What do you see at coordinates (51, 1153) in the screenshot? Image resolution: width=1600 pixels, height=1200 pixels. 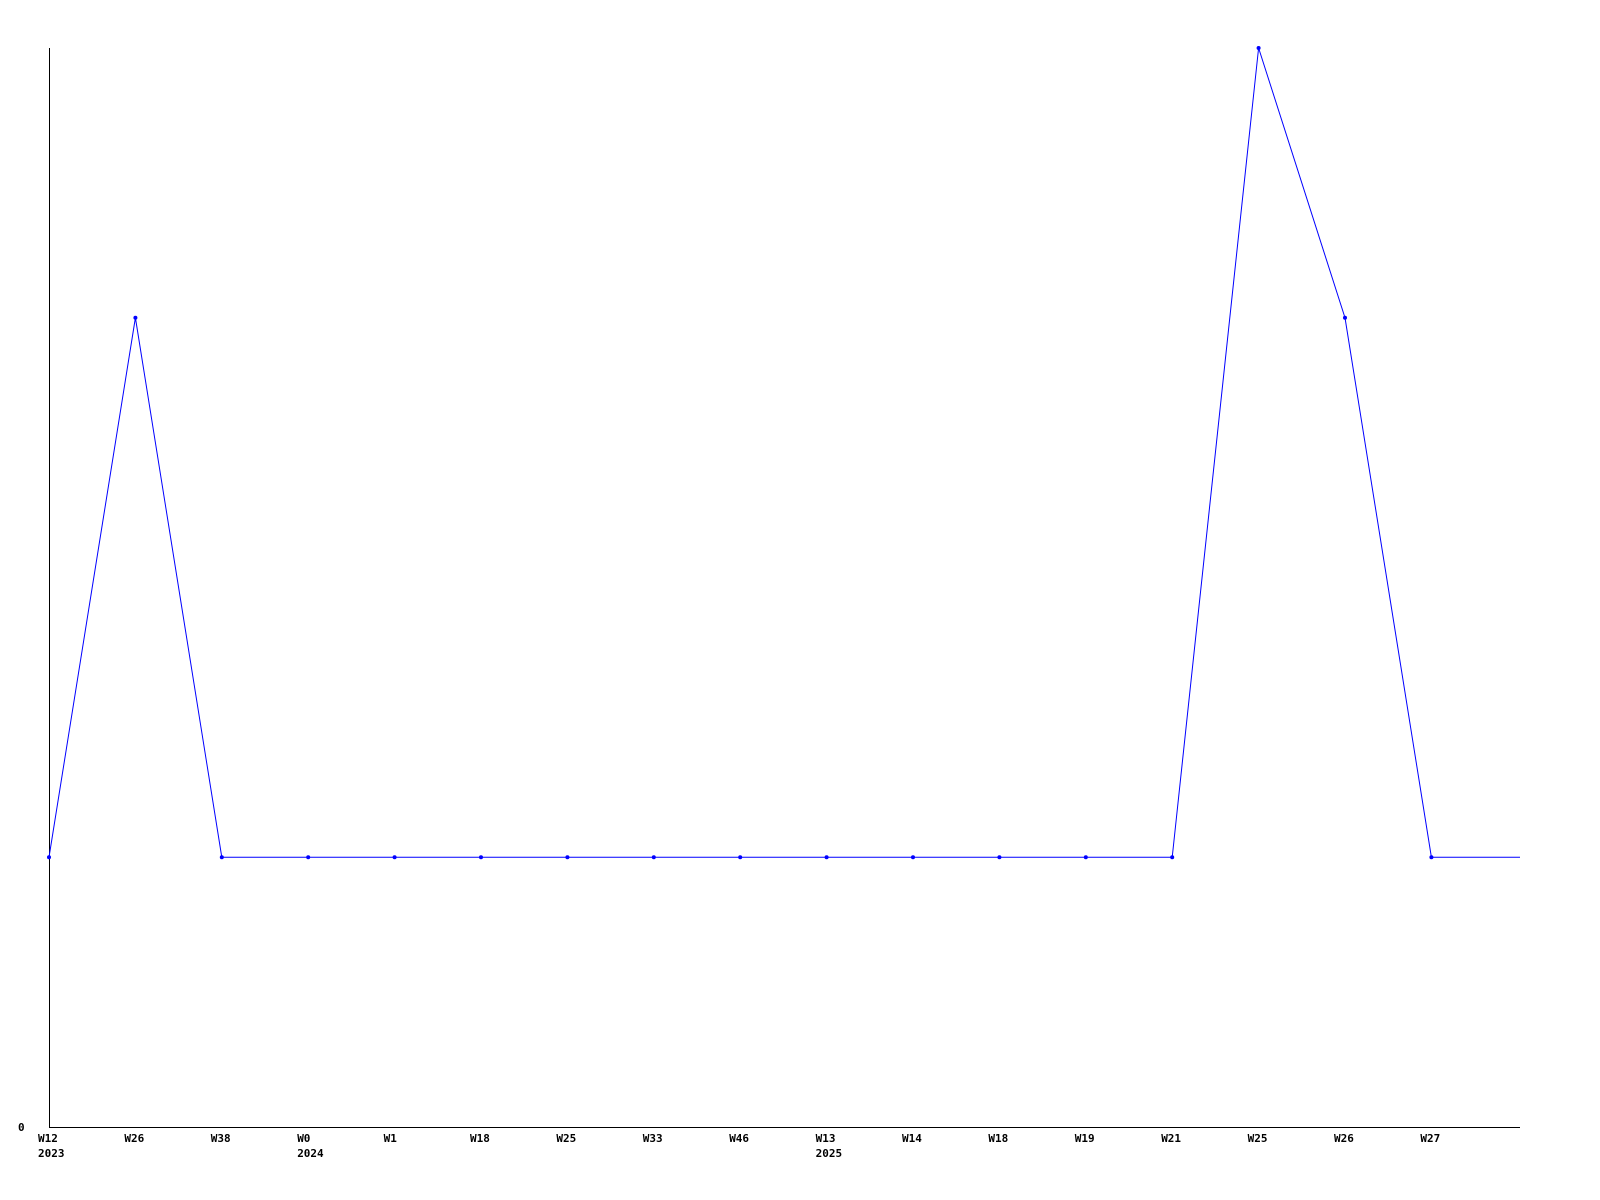 I see `year-label: 2023` at bounding box center [51, 1153].